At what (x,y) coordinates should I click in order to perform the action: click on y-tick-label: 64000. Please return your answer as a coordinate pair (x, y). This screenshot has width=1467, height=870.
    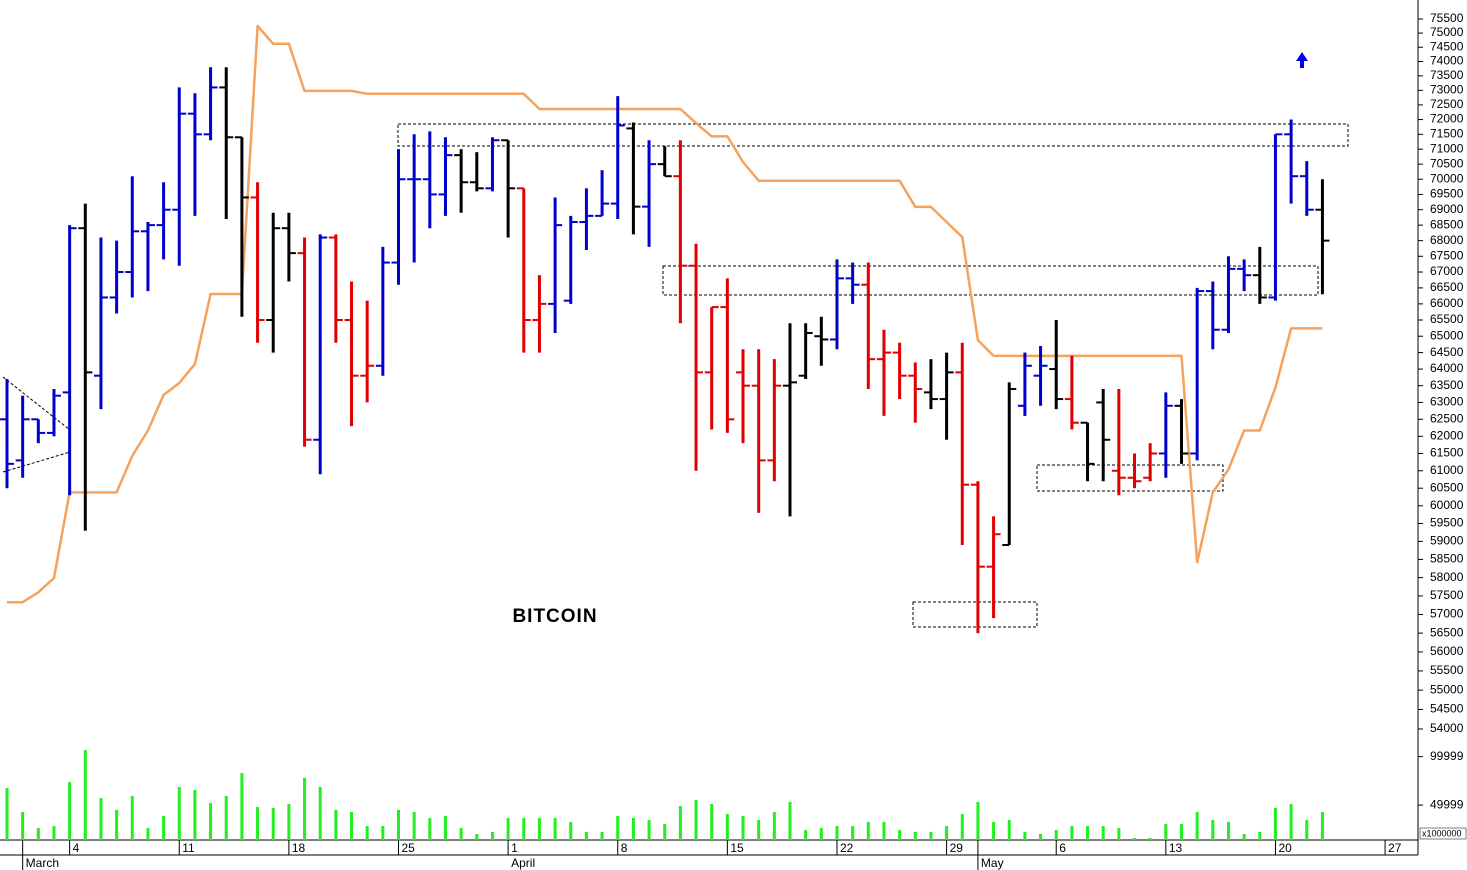
    Looking at the image, I should click on (1447, 368).